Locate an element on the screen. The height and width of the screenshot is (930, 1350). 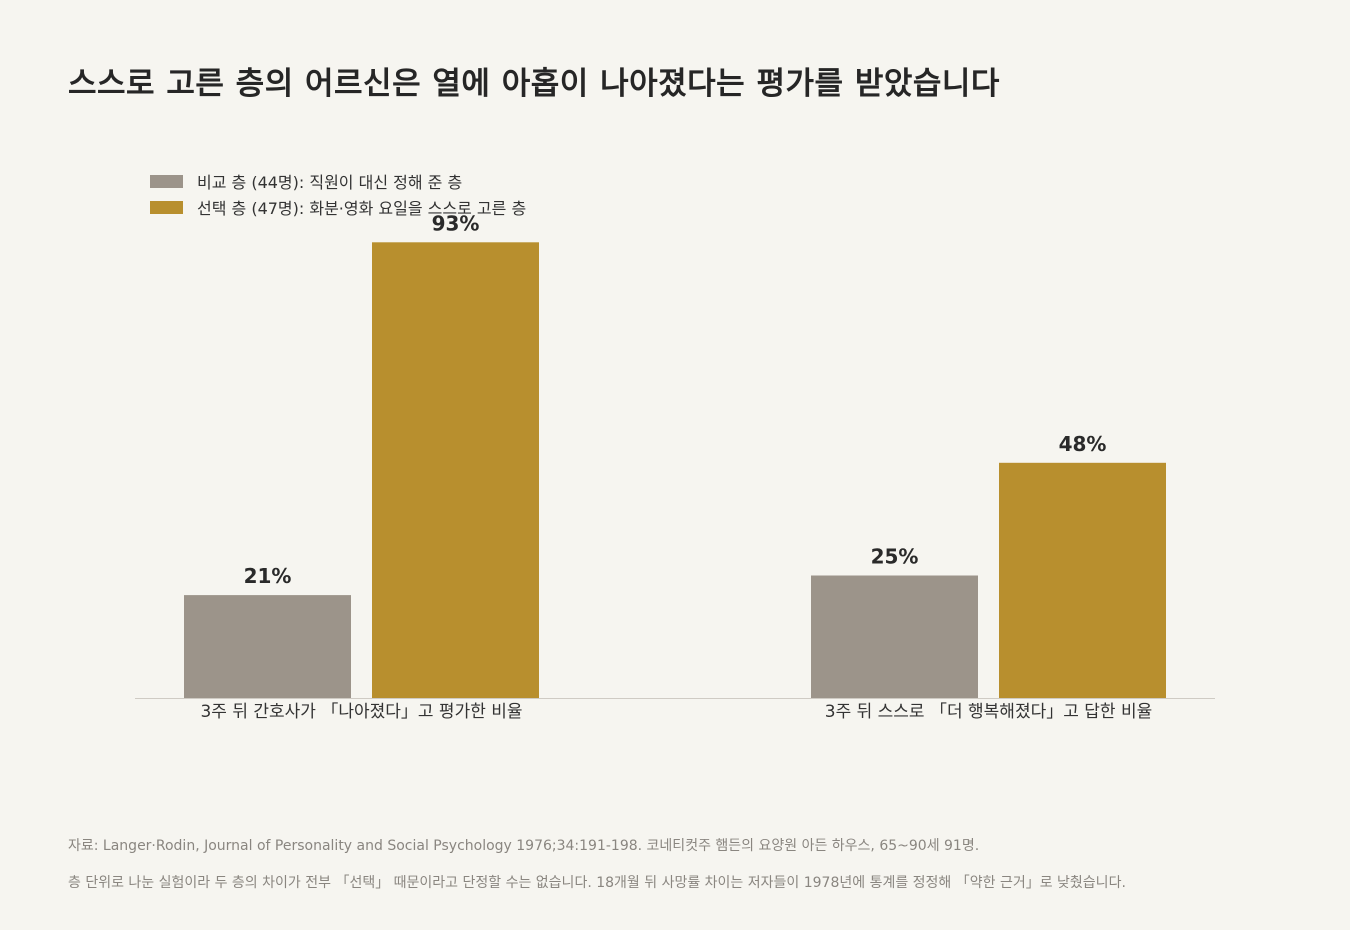
data-label-choice-1: 93% is located at coordinates (456, 223).